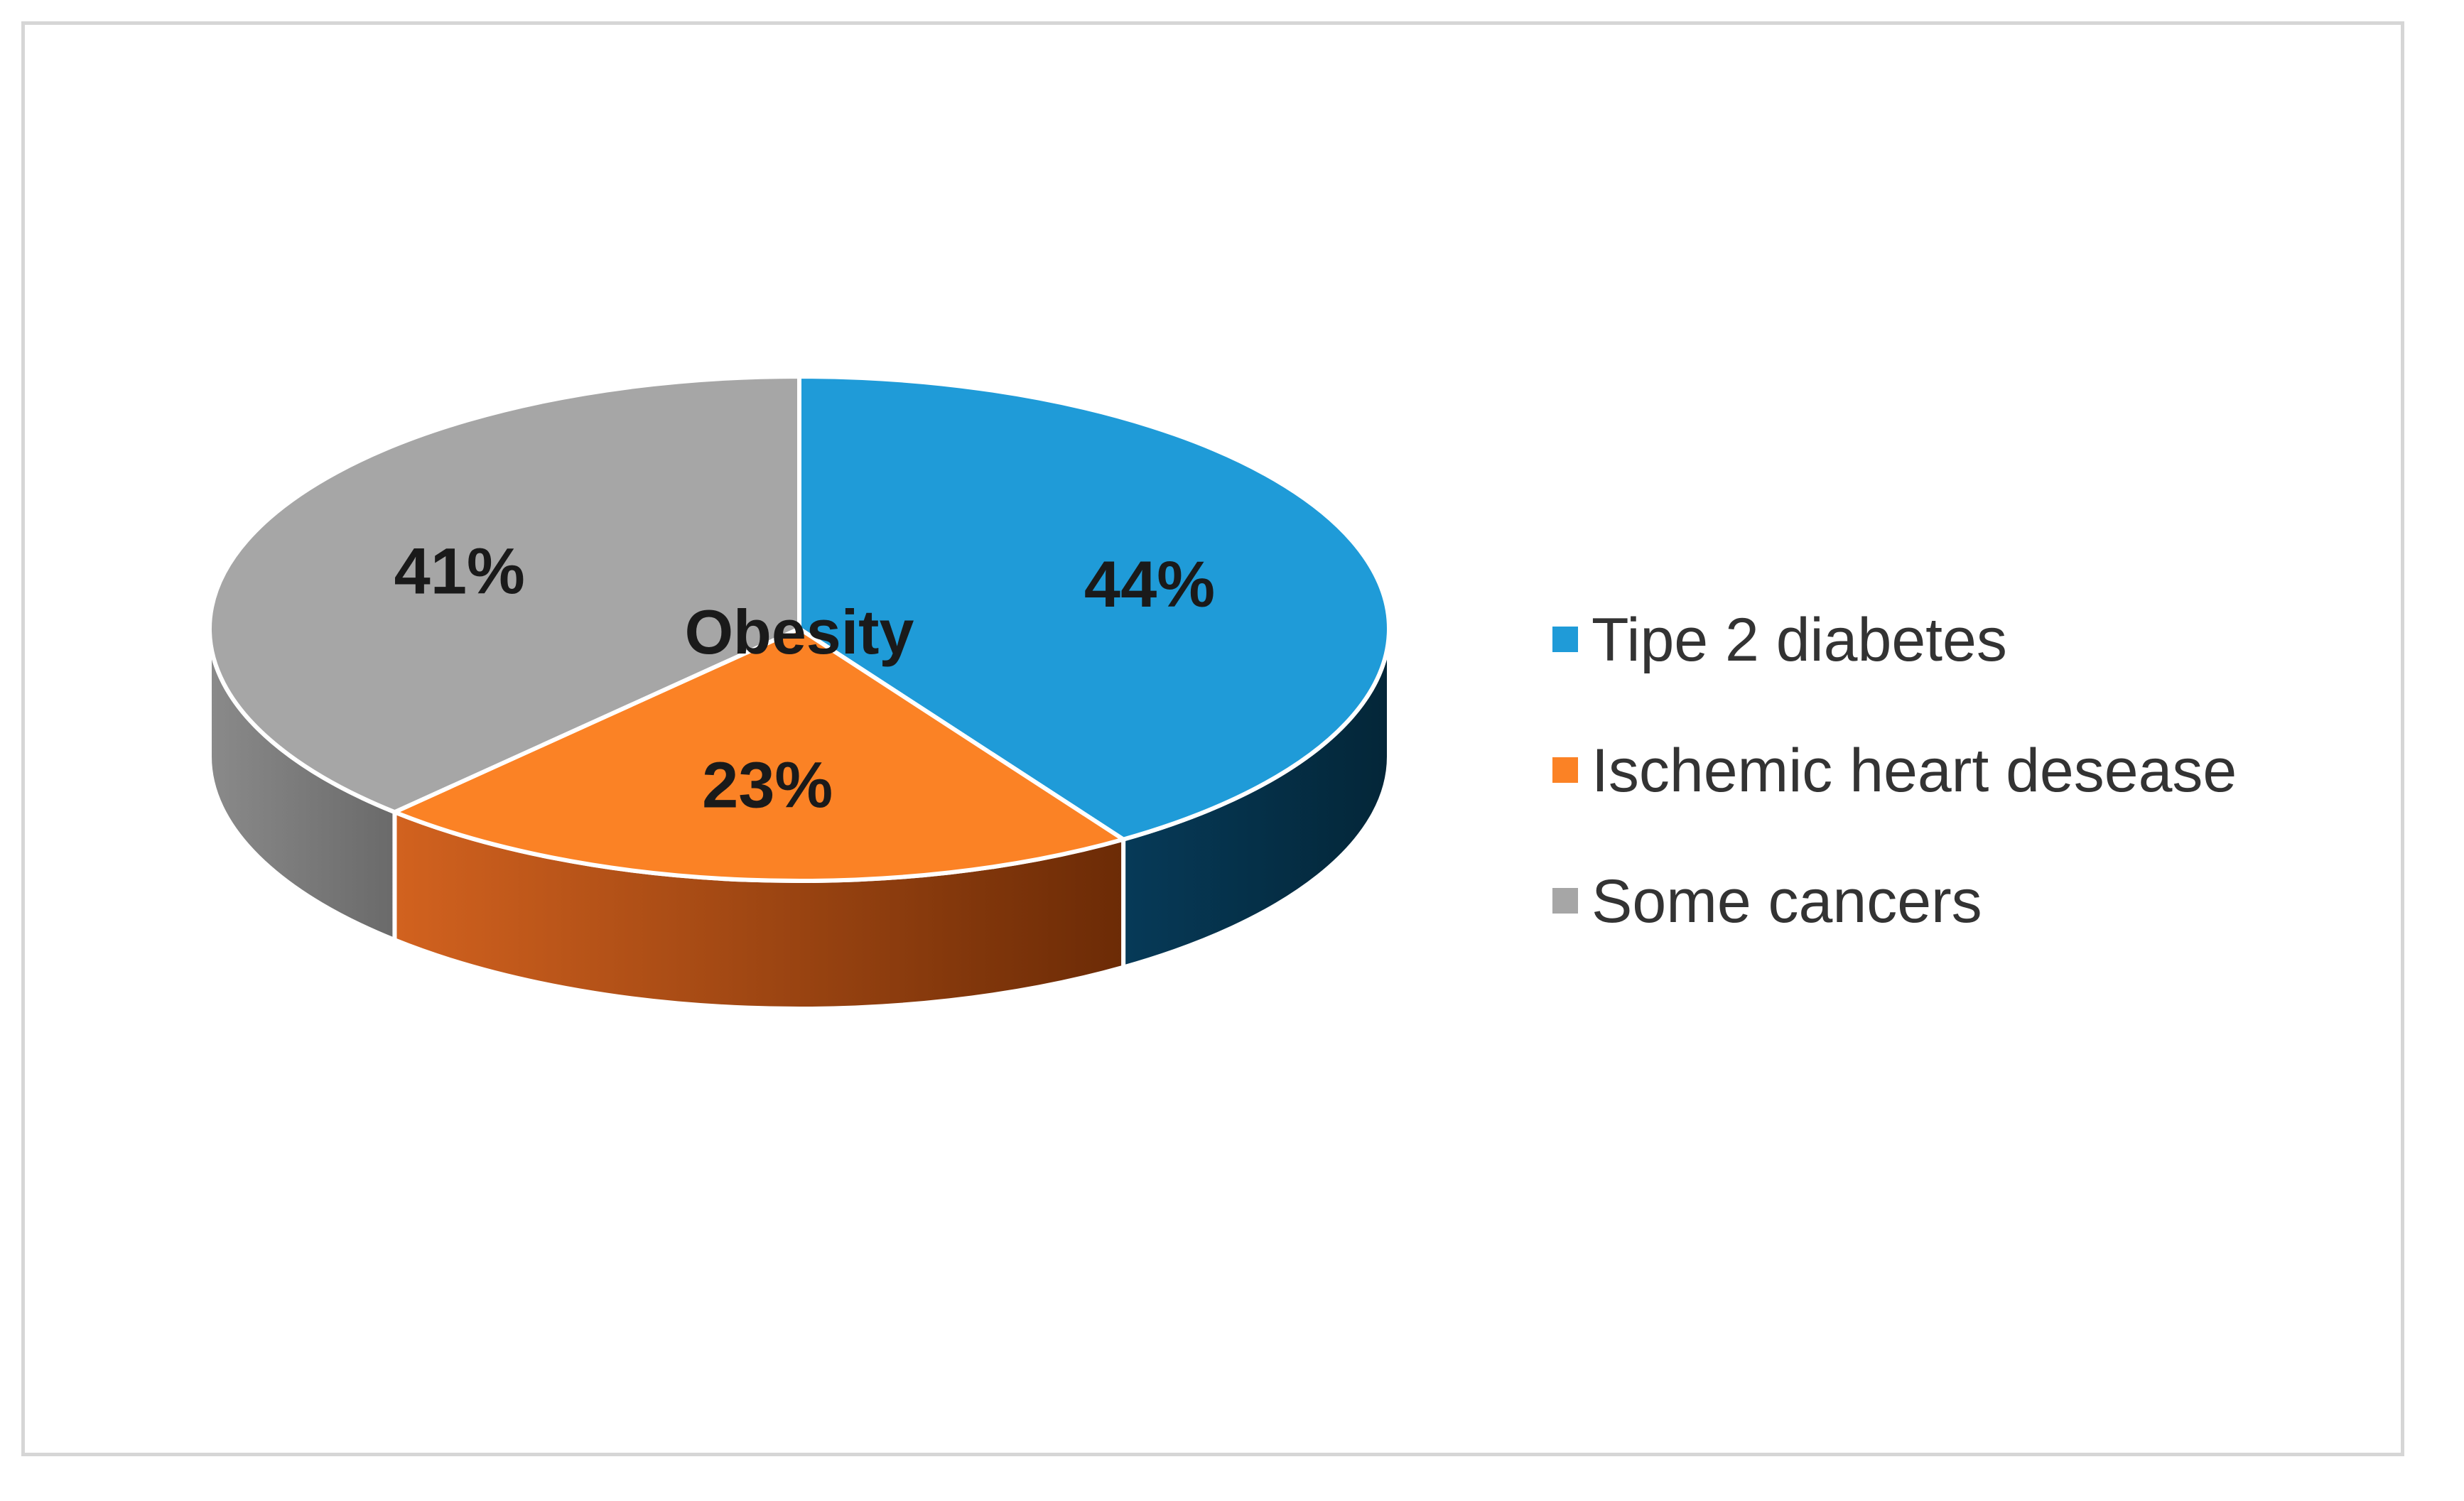  I want to click on legend-label: Tipe 2 diabetes, so click(1799, 640).